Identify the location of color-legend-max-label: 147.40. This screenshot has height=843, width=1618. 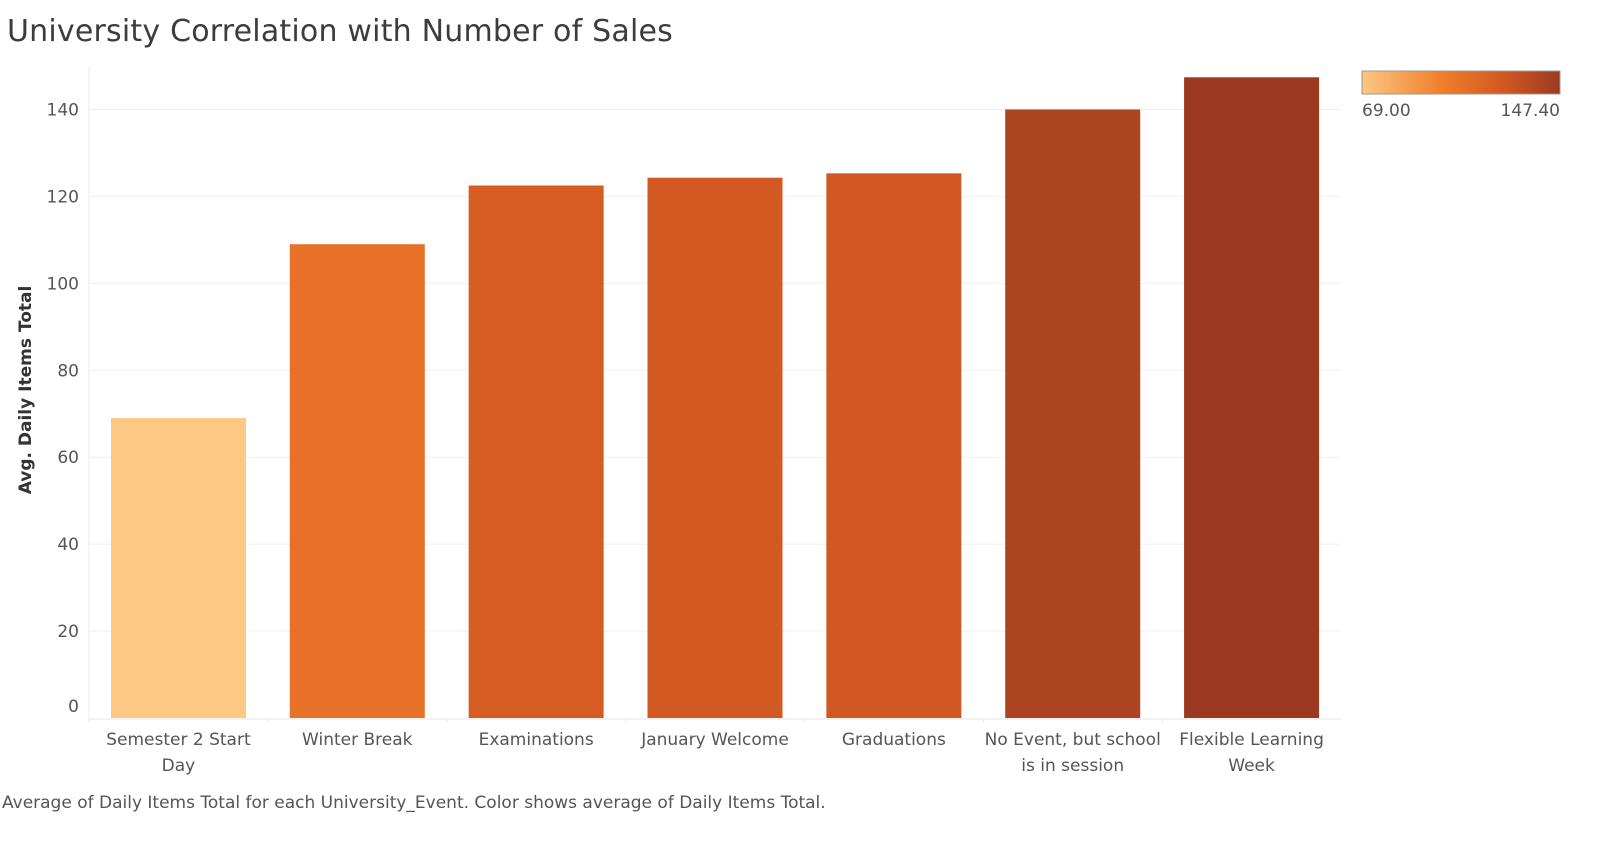
(1530, 111).